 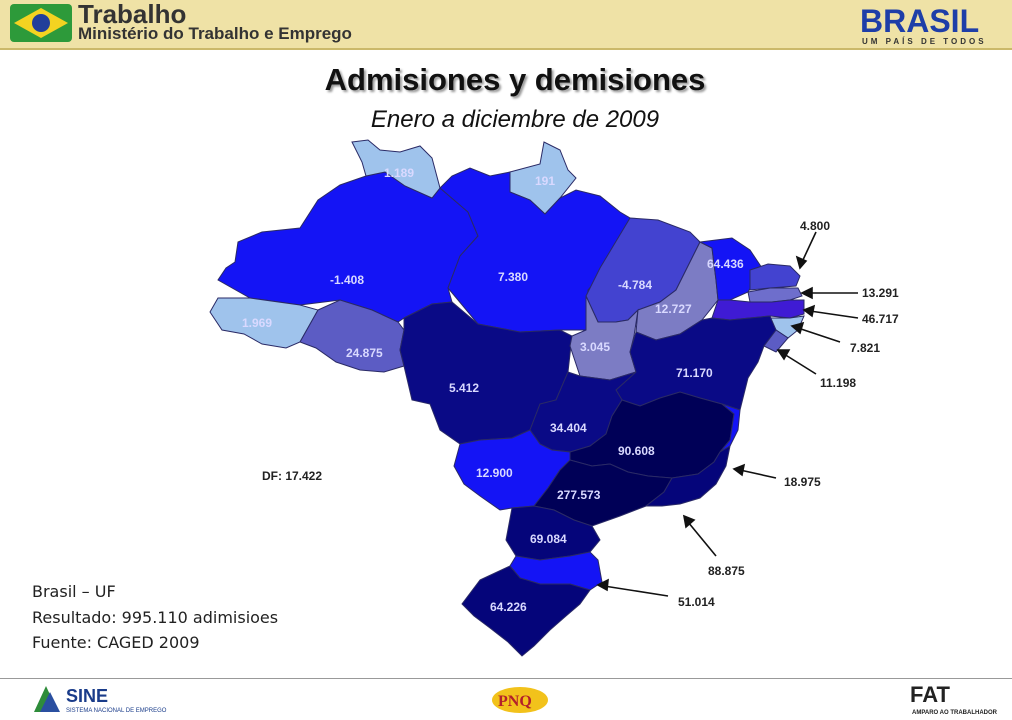 What do you see at coordinates (726, 571) in the screenshot?
I see `callout-rj: 88.875` at bounding box center [726, 571].